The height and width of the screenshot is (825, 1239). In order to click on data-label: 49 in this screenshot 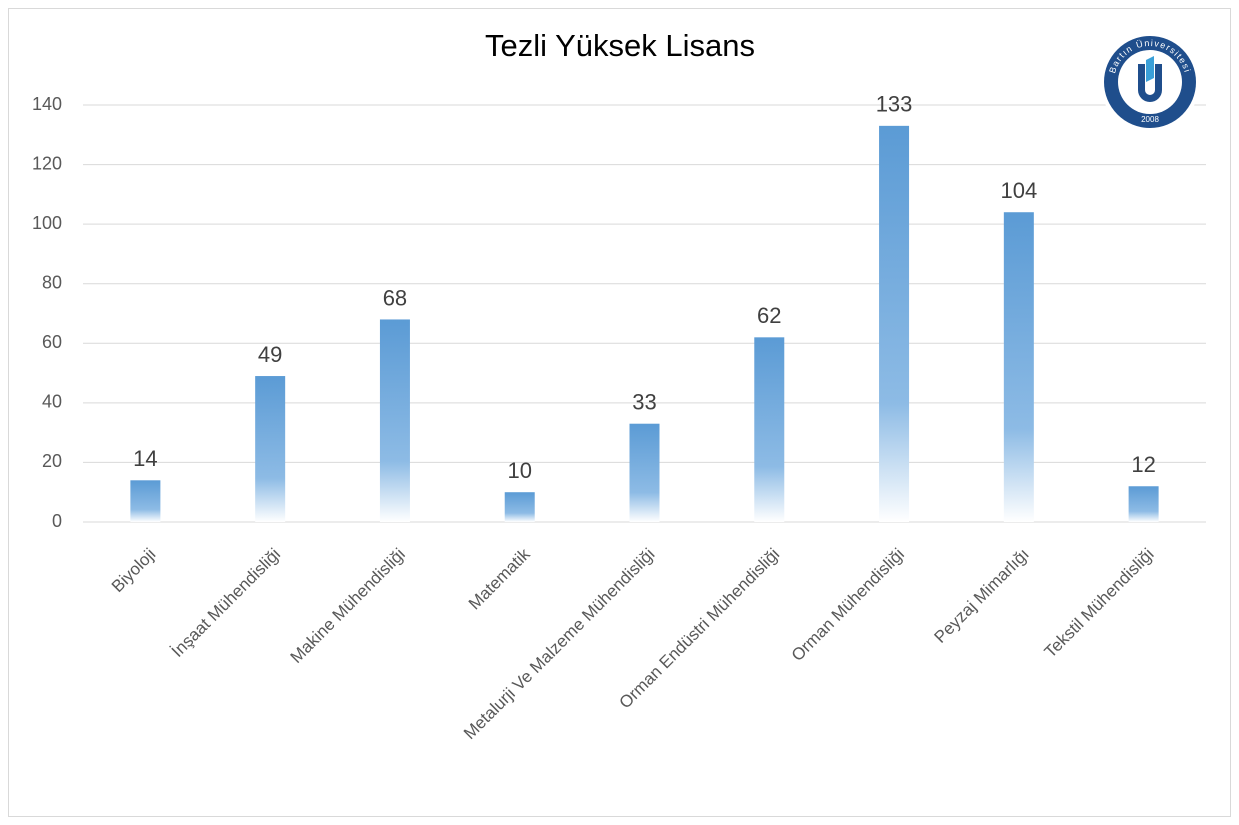, I will do `click(270, 354)`.